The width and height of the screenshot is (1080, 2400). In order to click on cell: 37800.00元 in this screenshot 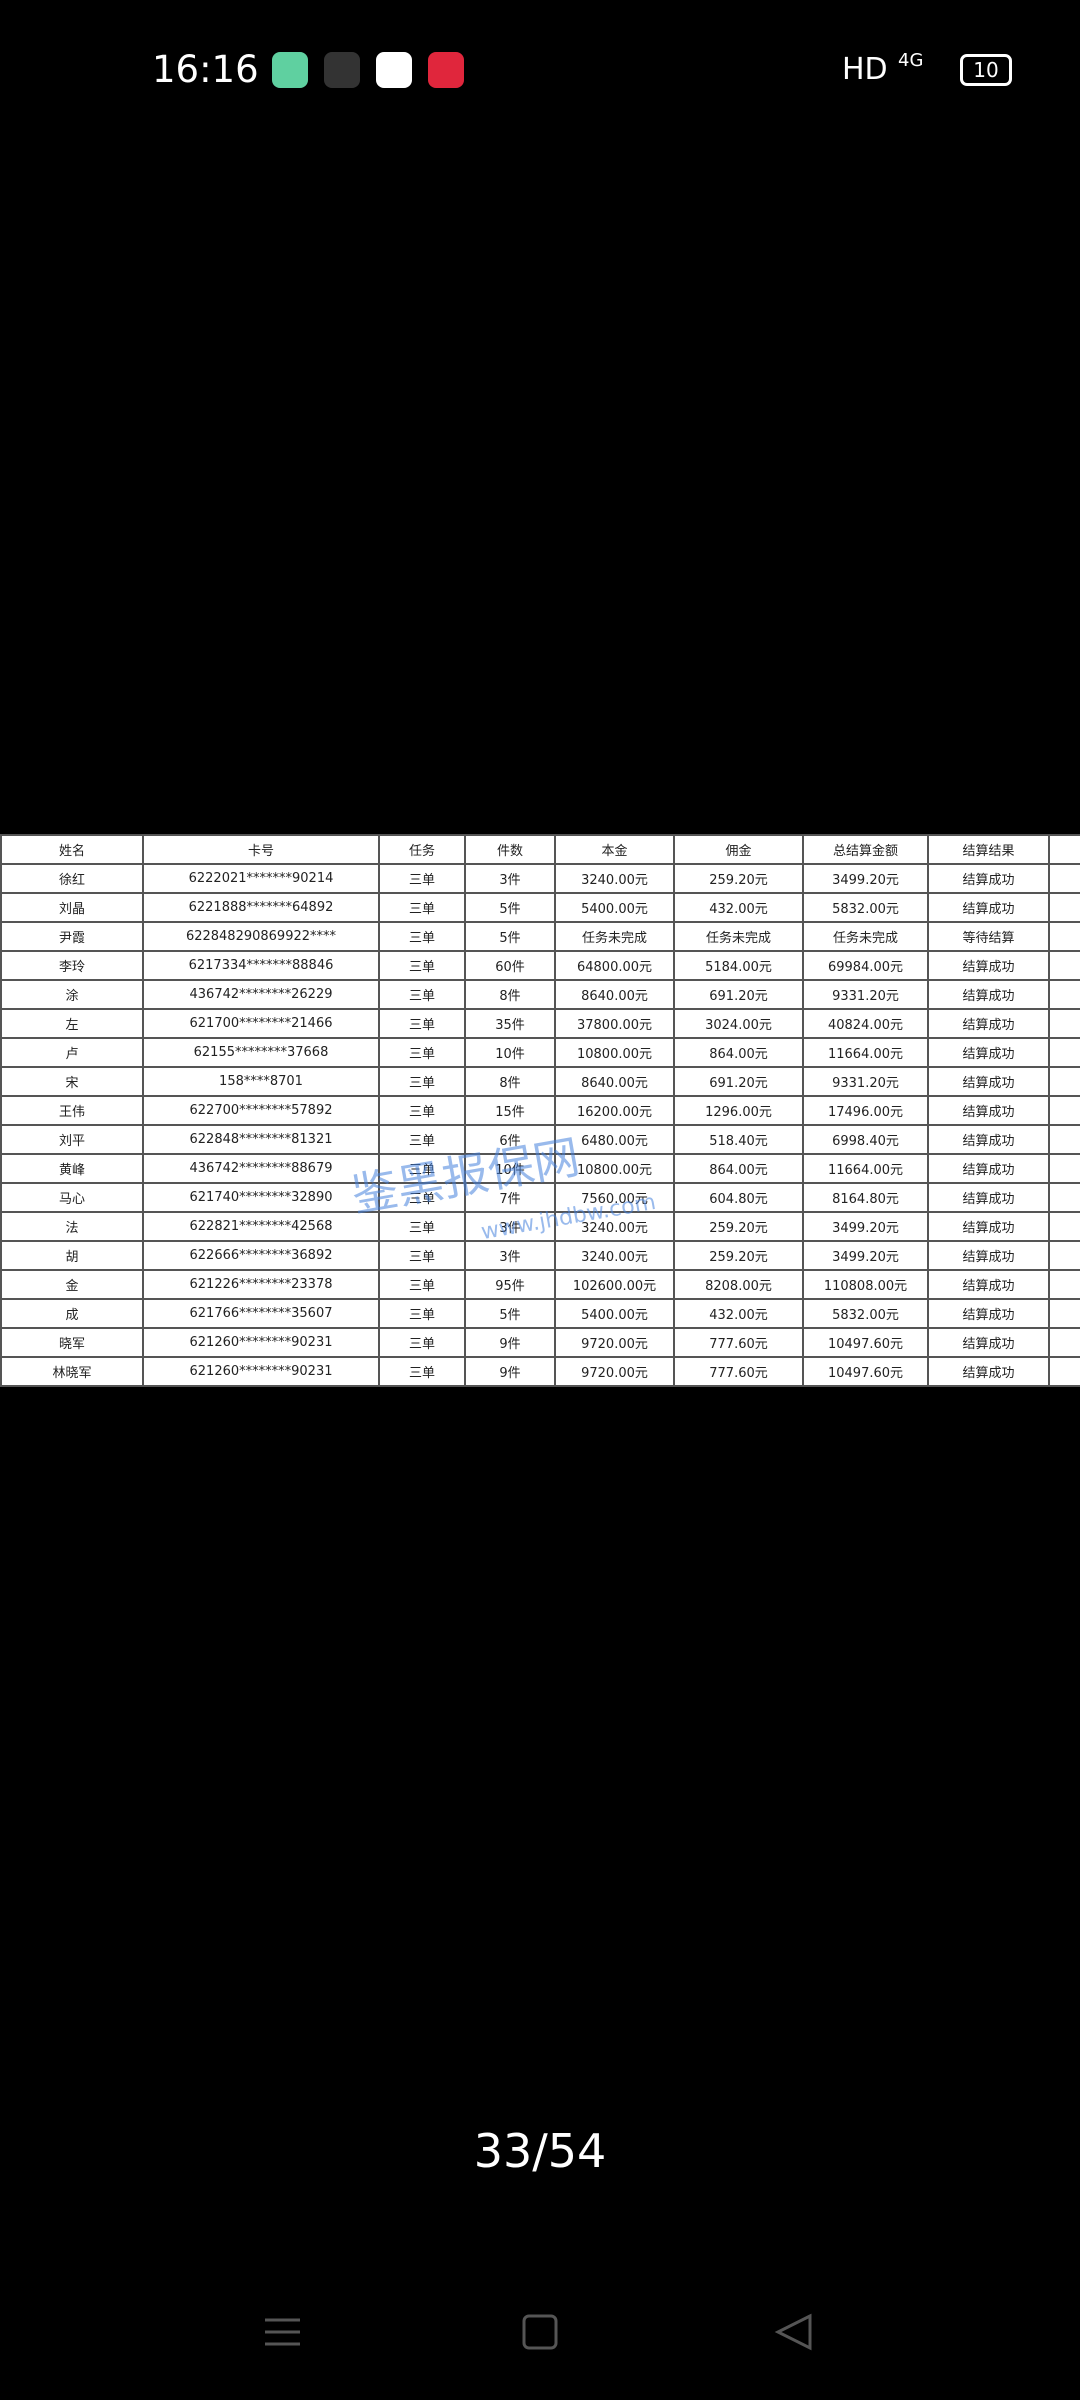, I will do `click(614, 1023)`.